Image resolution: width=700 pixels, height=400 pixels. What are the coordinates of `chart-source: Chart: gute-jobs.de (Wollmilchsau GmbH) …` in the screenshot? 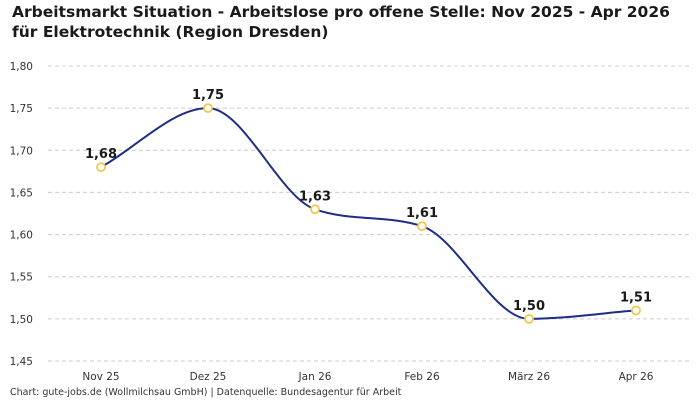 It's located at (206, 392).